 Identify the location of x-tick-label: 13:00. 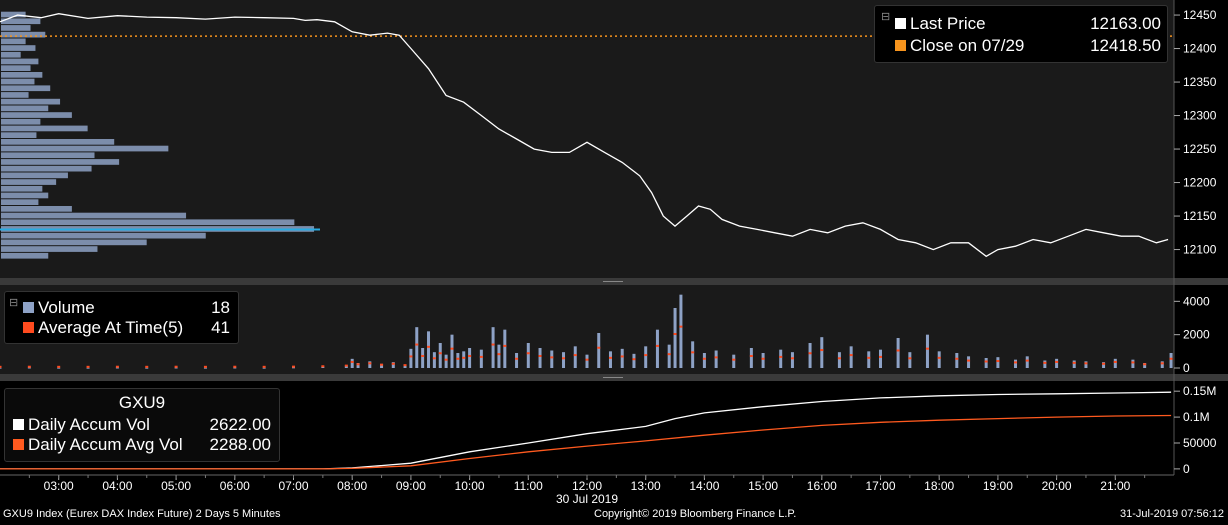
(646, 486).